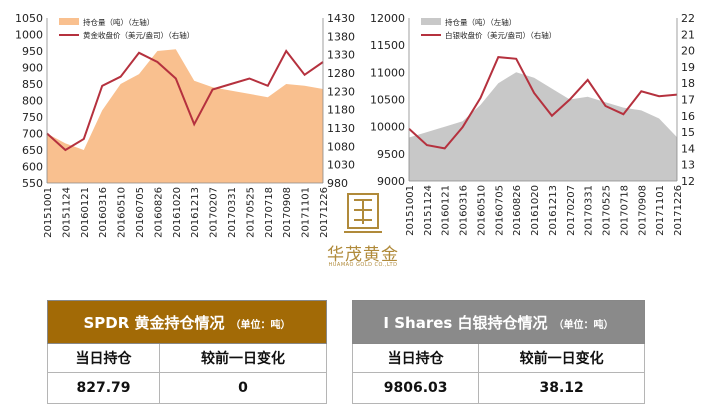  What do you see at coordinates (688, 67) in the screenshot?
I see `silver-right-tick-label: 19` at bounding box center [688, 67].